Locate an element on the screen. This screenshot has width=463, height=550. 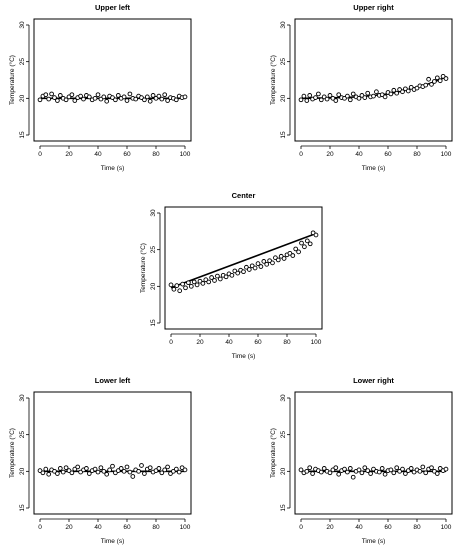
chart-title: Upper left is located at coordinates (113, 7).